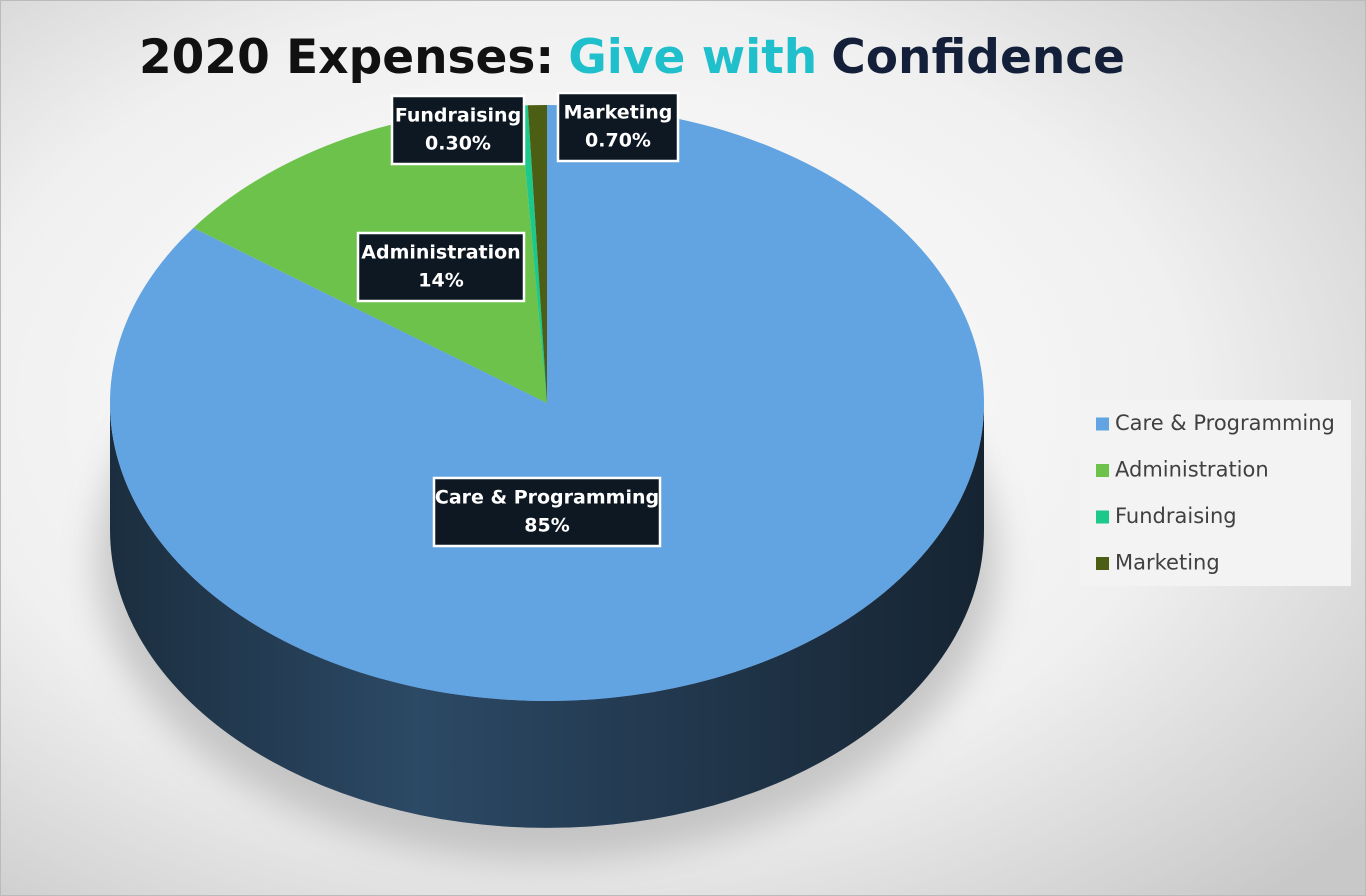 The height and width of the screenshot is (896, 1366). I want to click on legend-label: Administration, so click(1192, 470).